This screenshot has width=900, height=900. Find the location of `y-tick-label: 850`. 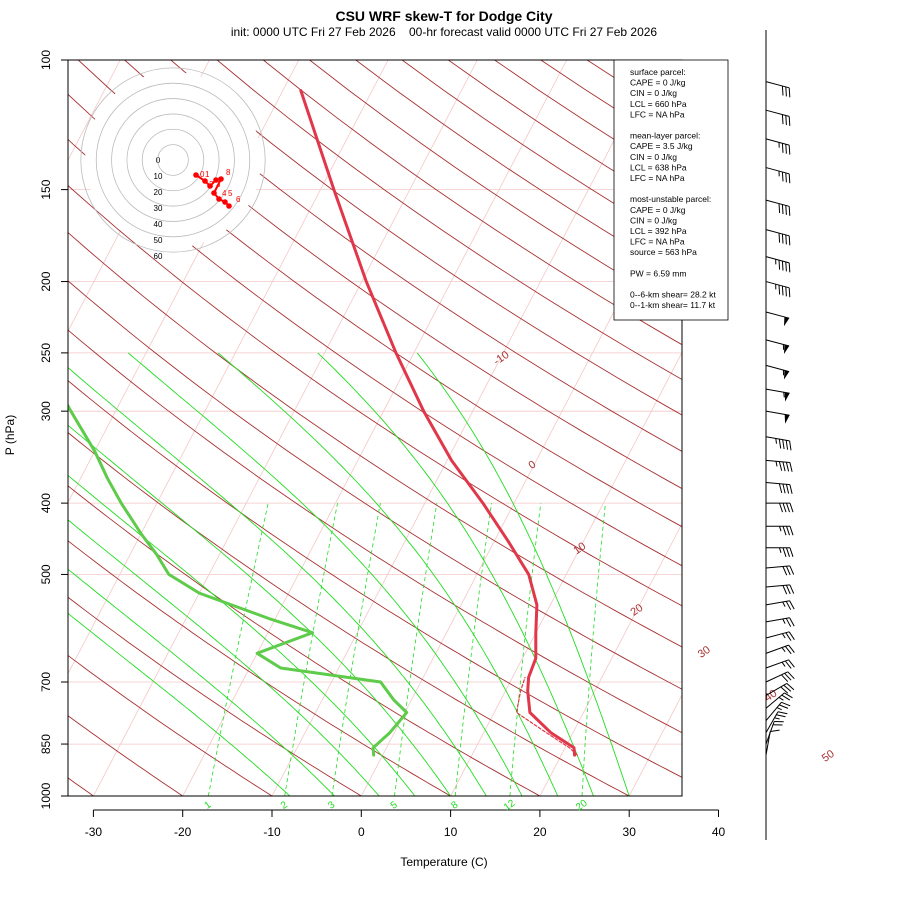

y-tick-label: 850 is located at coordinates (46, 744).